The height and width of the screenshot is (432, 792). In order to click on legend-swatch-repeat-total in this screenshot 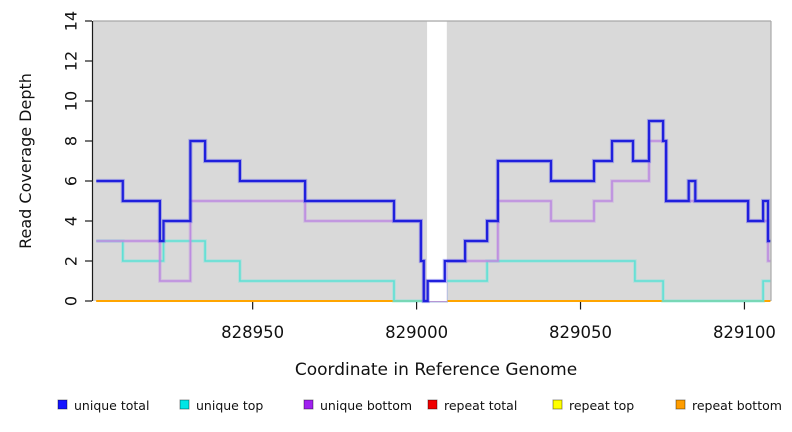, I will do `click(432, 404)`.